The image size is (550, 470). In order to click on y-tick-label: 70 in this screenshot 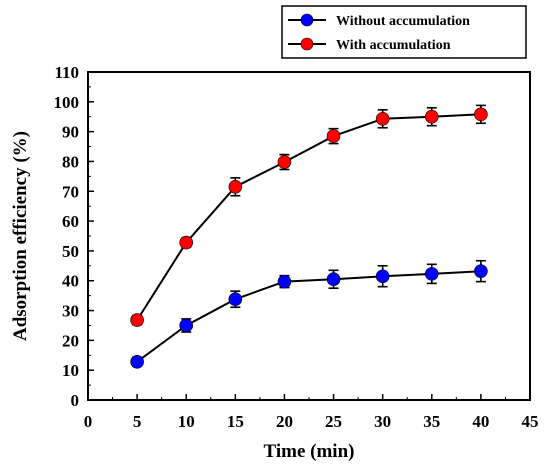, I will do `click(70, 191)`.